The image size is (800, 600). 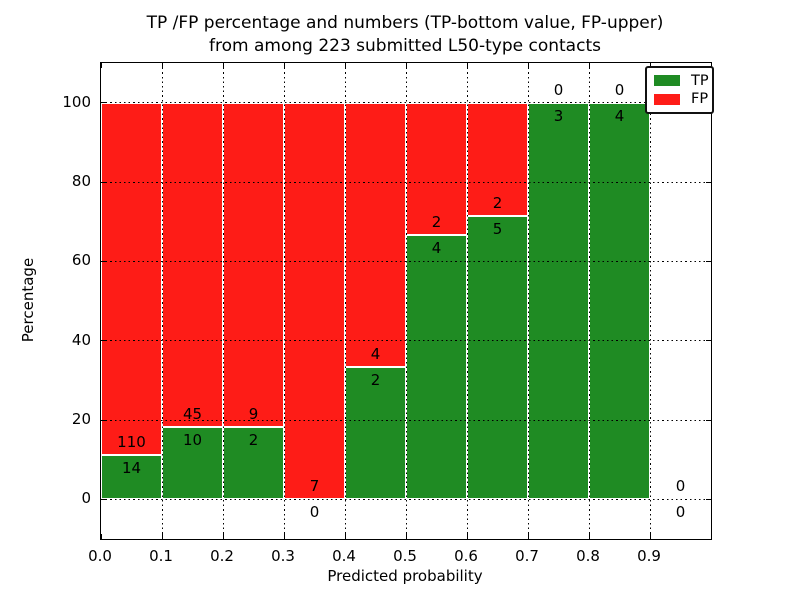 What do you see at coordinates (81, 181) in the screenshot?
I see `y-tick-label: 80` at bounding box center [81, 181].